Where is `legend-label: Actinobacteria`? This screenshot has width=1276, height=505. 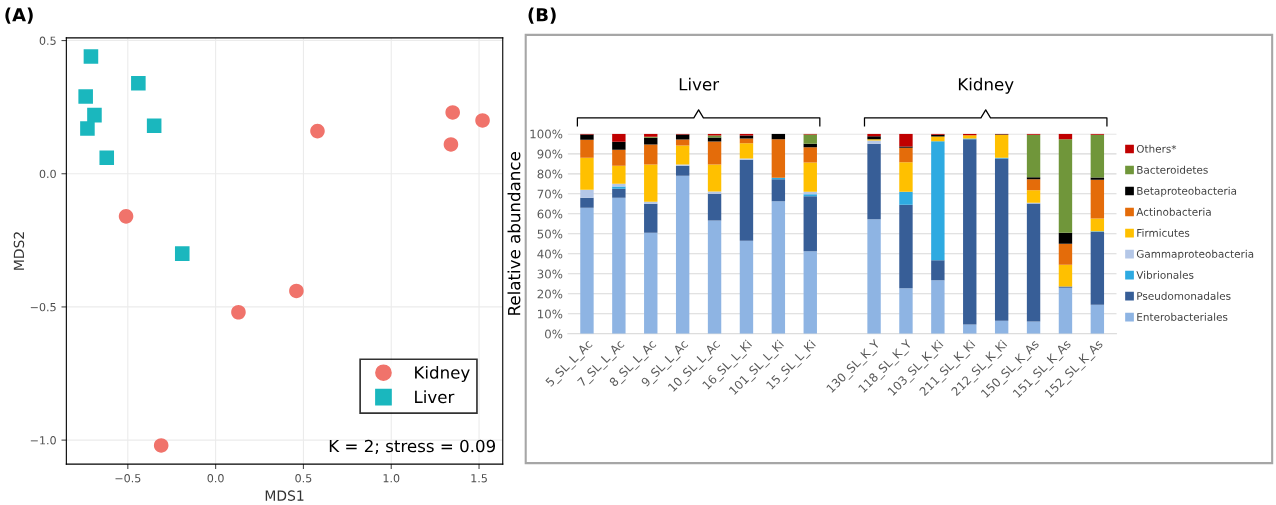
legend-label: Actinobacteria is located at coordinates (1173, 211).